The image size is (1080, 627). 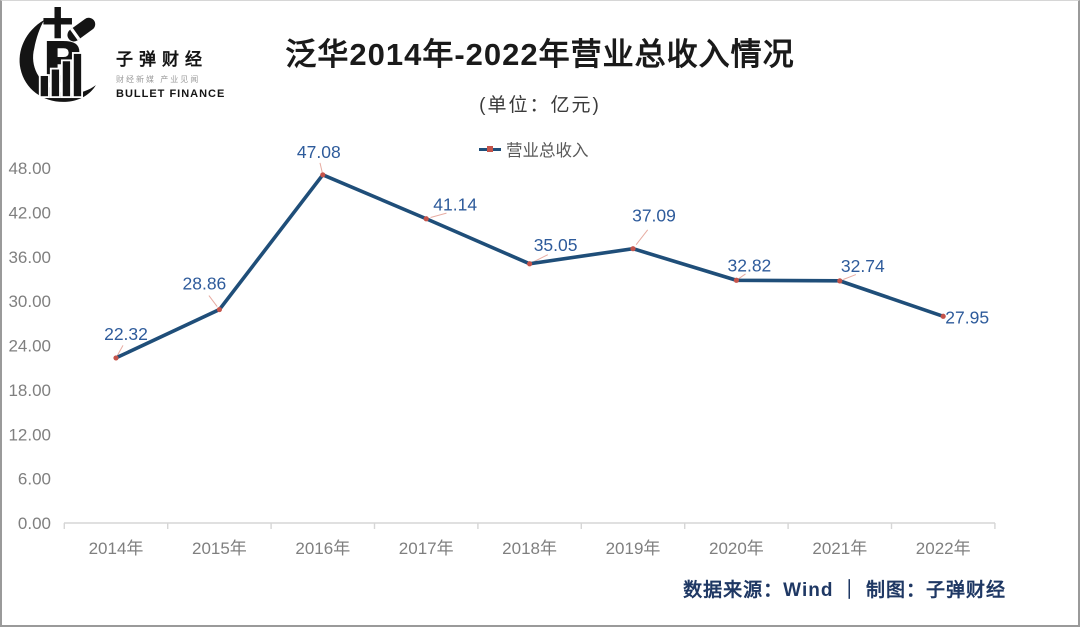 What do you see at coordinates (529, 548) in the screenshot?
I see `x-axis-category-label: 2018年` at bounding box center [529, 548].